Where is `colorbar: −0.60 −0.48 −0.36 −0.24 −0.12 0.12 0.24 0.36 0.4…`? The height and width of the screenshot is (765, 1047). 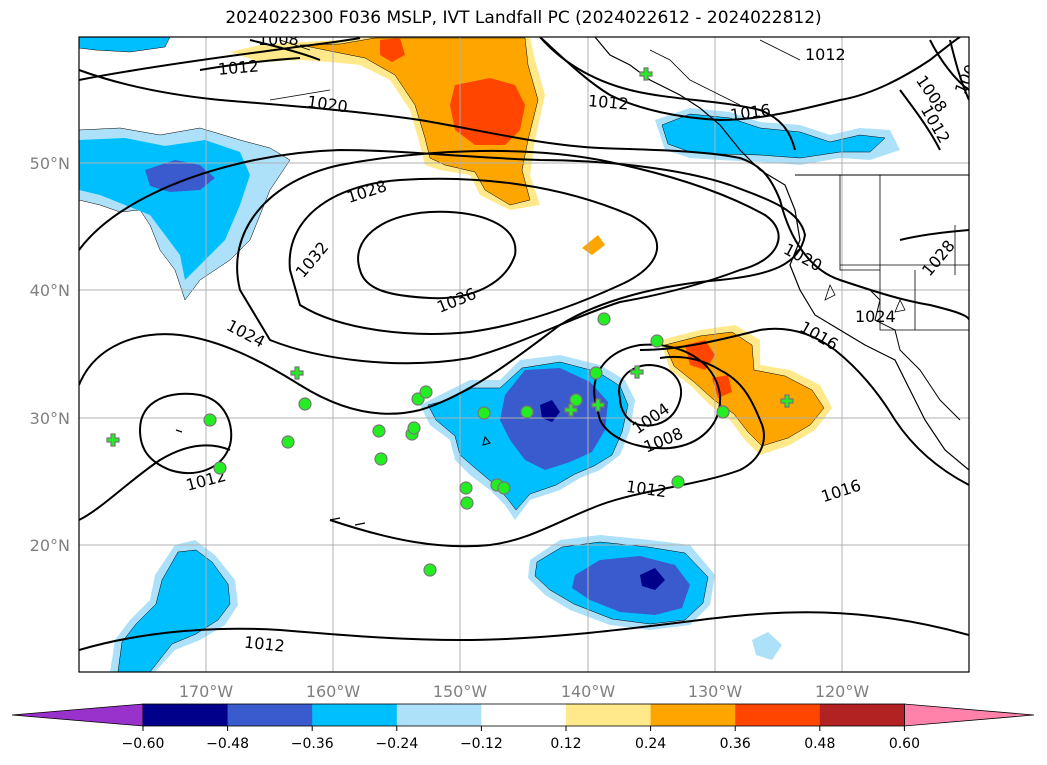 colorbar: −0.60 −0.48 −0.36 −0.24 −0.12 0.12 0.24 0.36 0.4… is located at coordinates (523, 727).